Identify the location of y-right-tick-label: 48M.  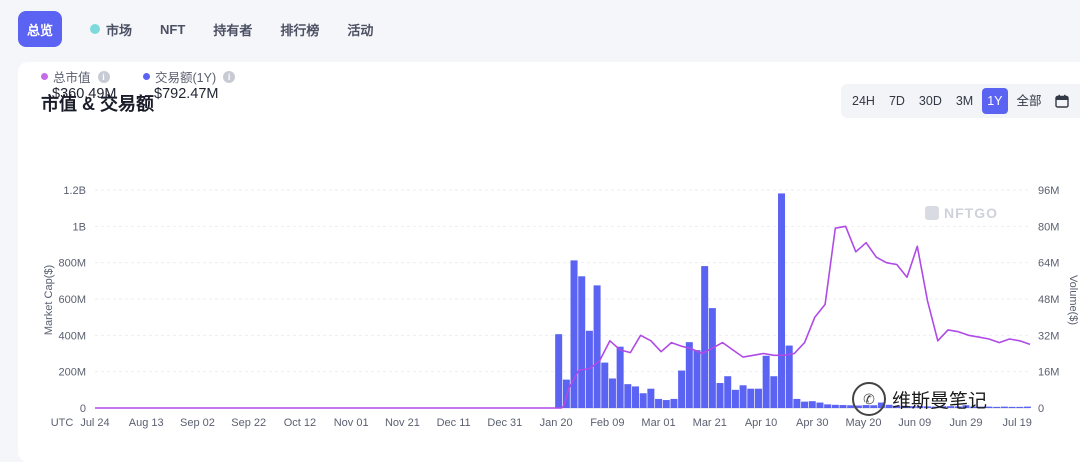
(1048, 300).